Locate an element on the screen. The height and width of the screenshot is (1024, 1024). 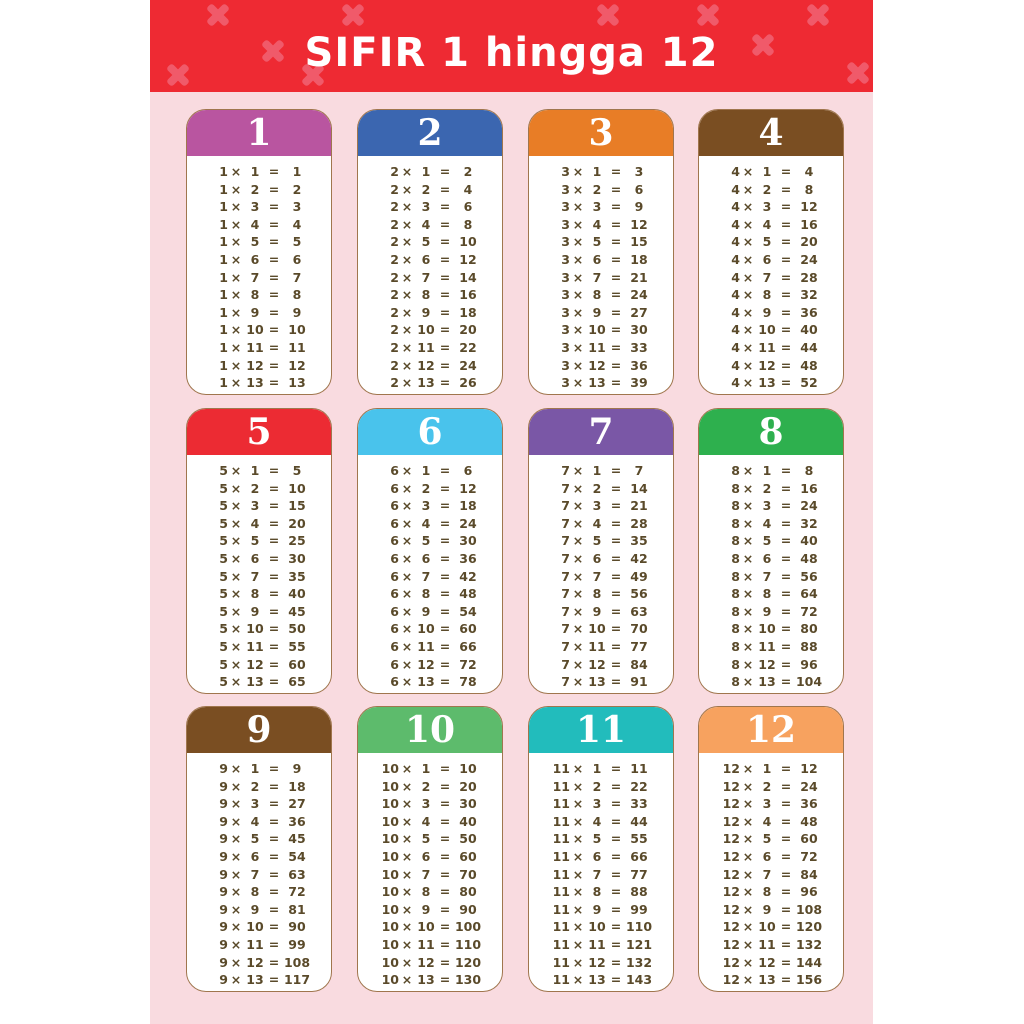
product: 5 is located at coordinates (297, 470).